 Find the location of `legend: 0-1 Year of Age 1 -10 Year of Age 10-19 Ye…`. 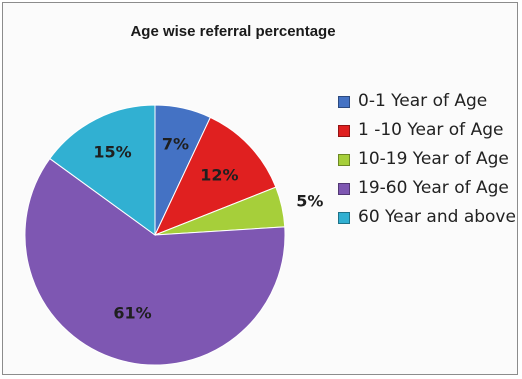

legend: 0-1 Year of Age 1 -10 Year of Age 10-19 Ye… is located at coordinates (426, 161).